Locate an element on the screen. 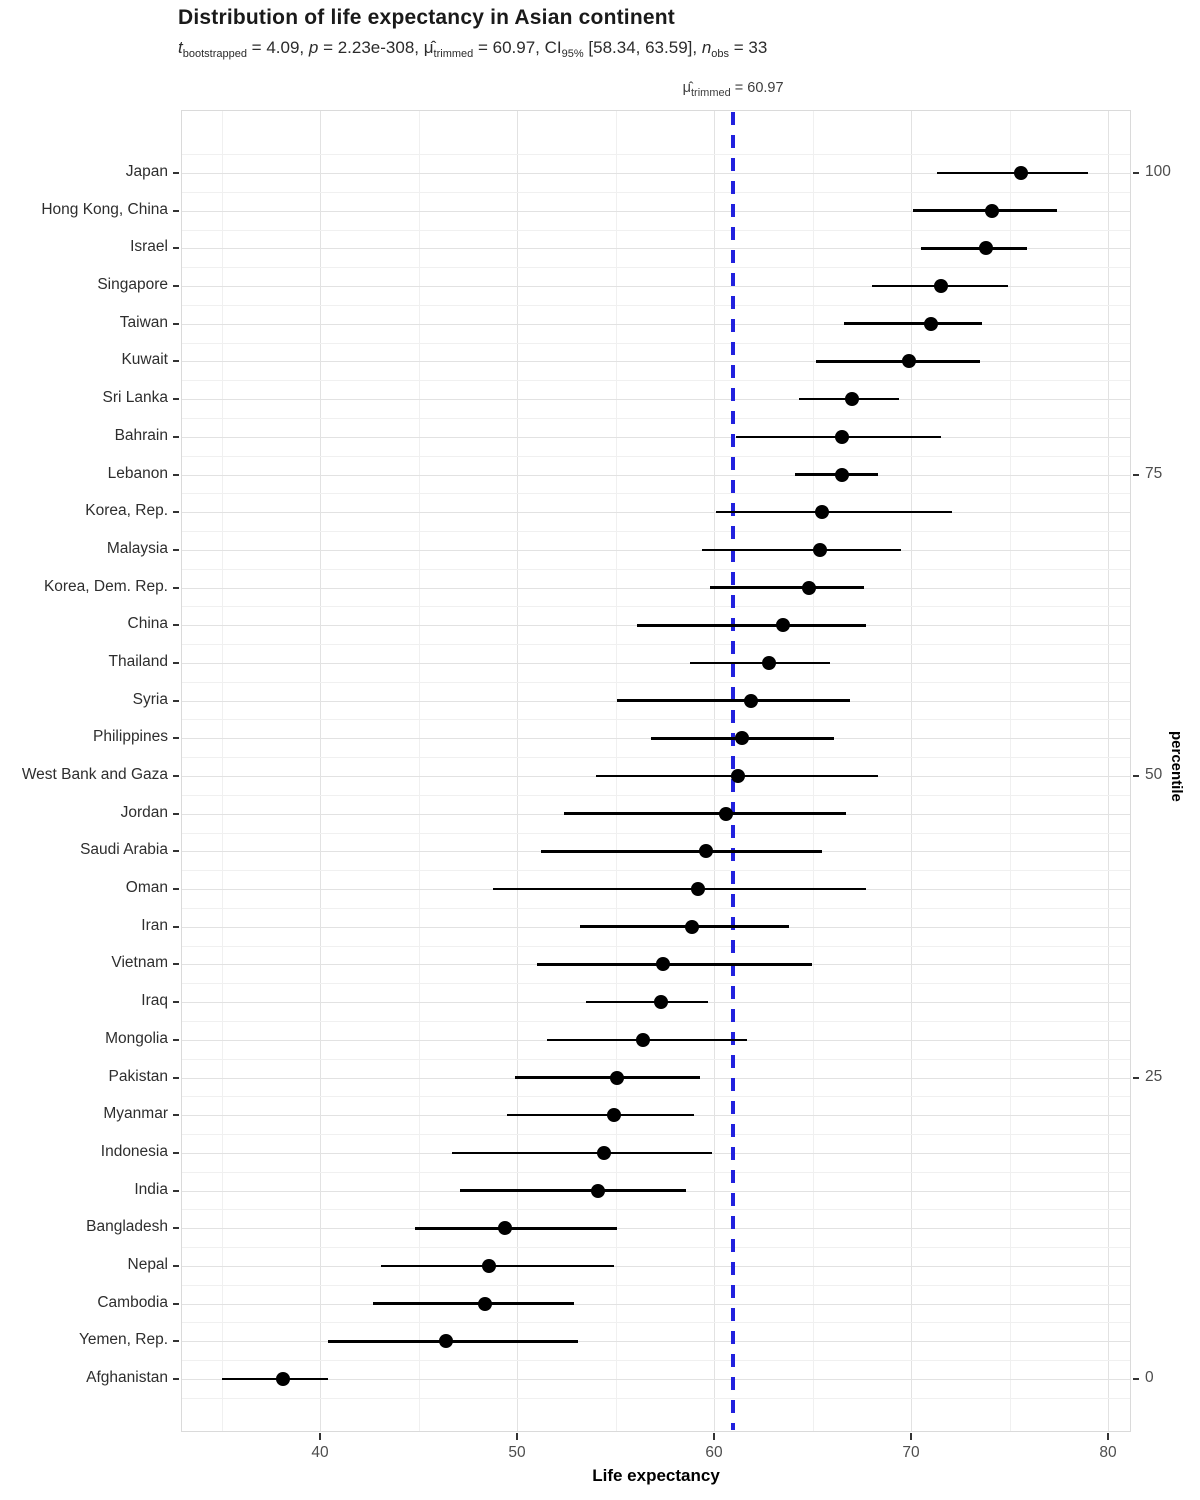  percentile-tick-label: 0 is located at coordinates (1149, 1377).